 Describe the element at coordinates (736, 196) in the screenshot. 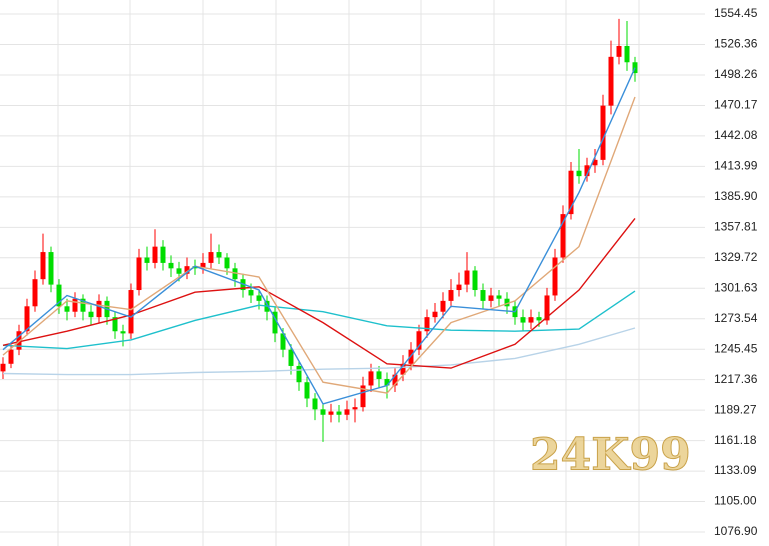

I see `y-tick-label: 1385.90` at that location.